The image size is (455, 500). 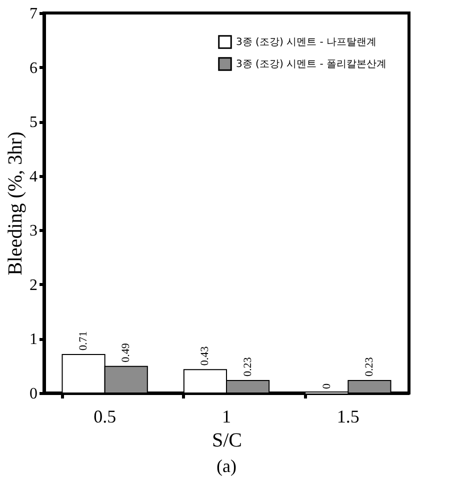 I want to click on text: (a), so click(x=226, y=466).